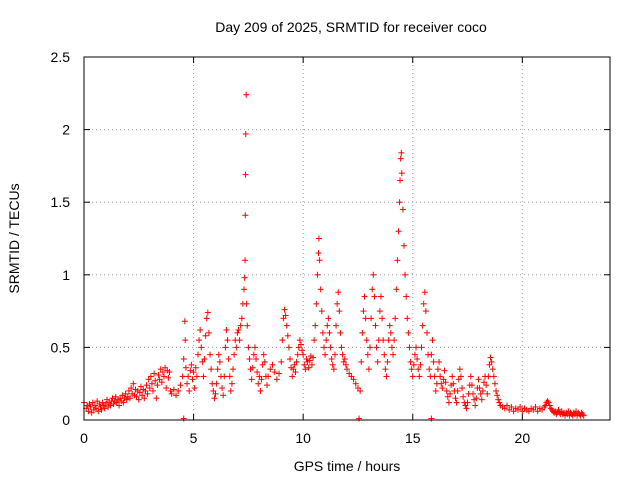 This screenshot has width=640, height=480. What do you see at coordinates (66, 130) in the screenshot?
I see `y-tick-label: 2` at bounding box center [66, 130].